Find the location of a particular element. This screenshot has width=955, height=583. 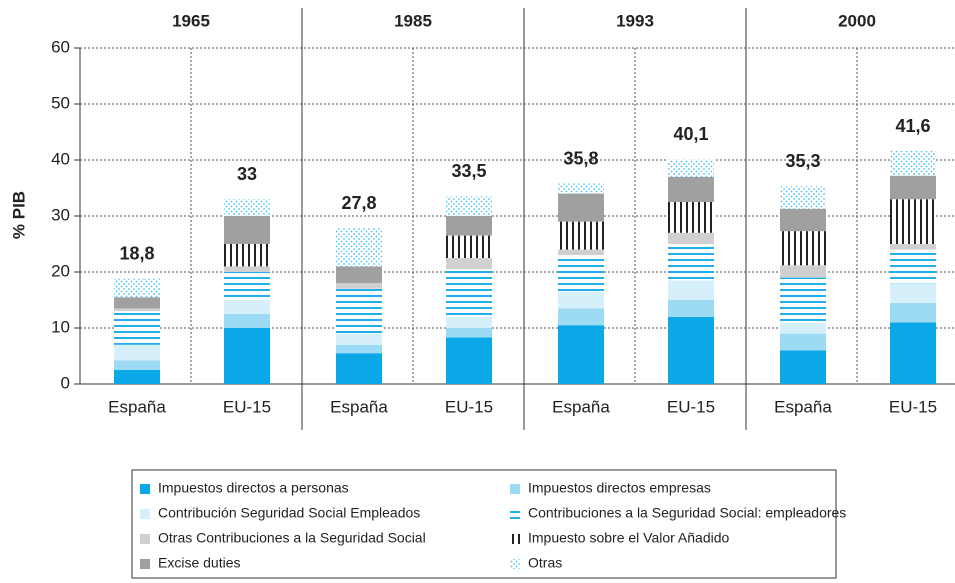

legend-label: Impuestos directos empresas is located at coordinates (619, 488).